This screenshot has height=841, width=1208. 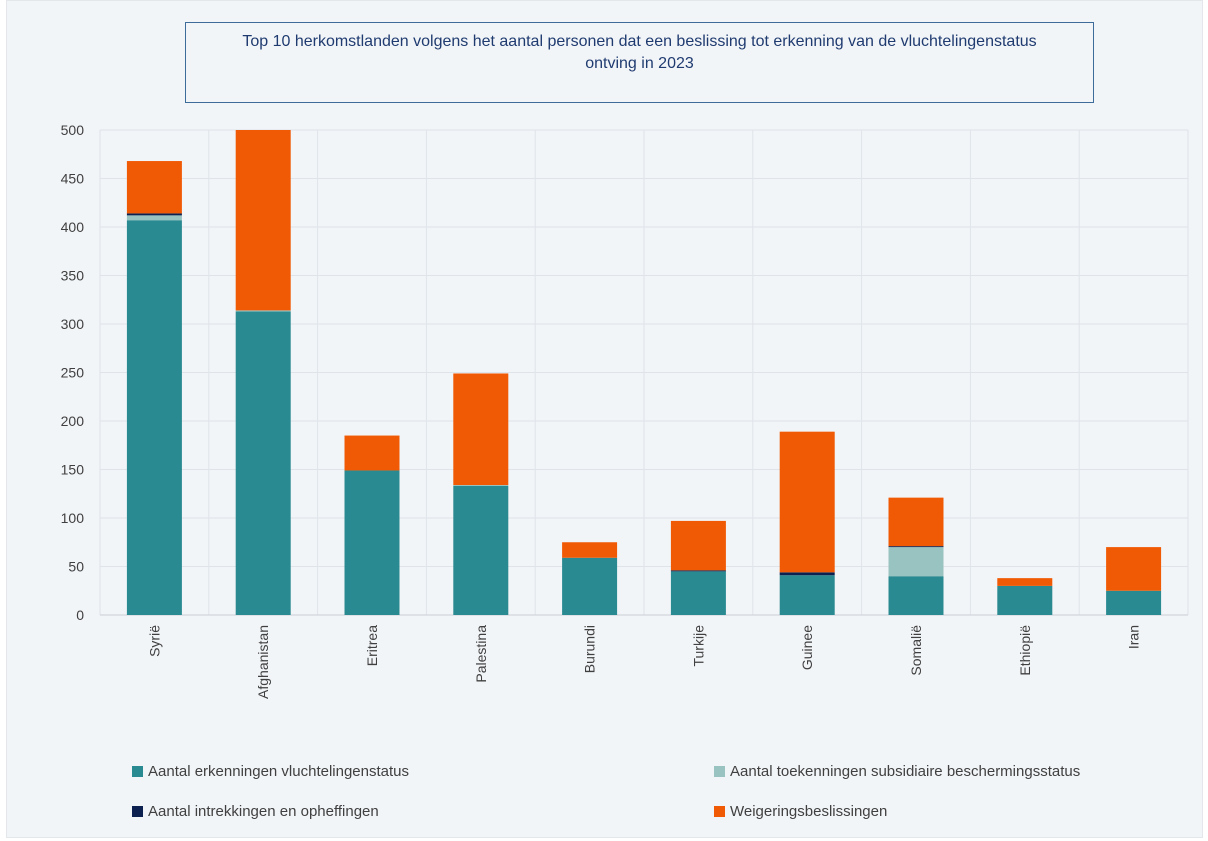 What do you see at coordinates (73, 130) in the screenshot?
I see `y-tick-label: 500` at bounding box center [73, 130].